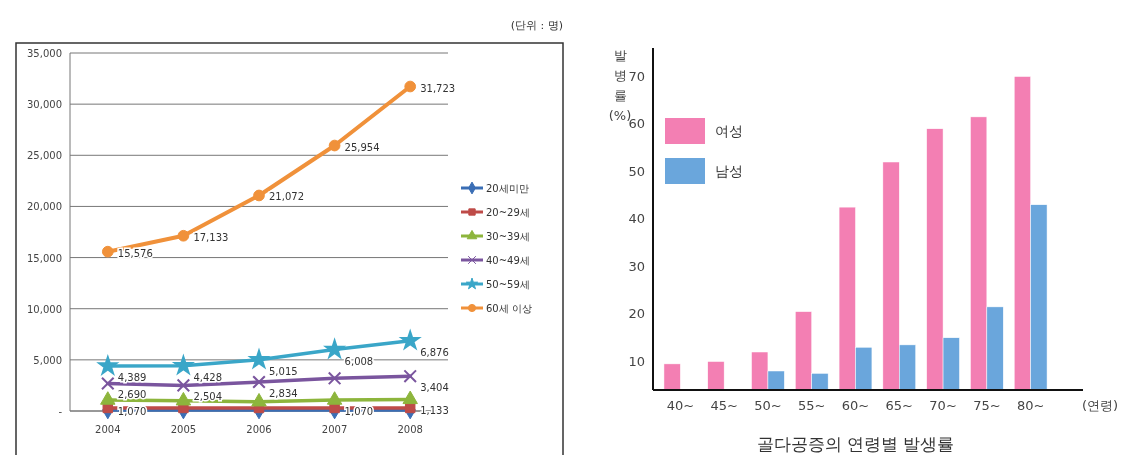  I want to click on y-tick-label: 30,000, so click(44, 105).